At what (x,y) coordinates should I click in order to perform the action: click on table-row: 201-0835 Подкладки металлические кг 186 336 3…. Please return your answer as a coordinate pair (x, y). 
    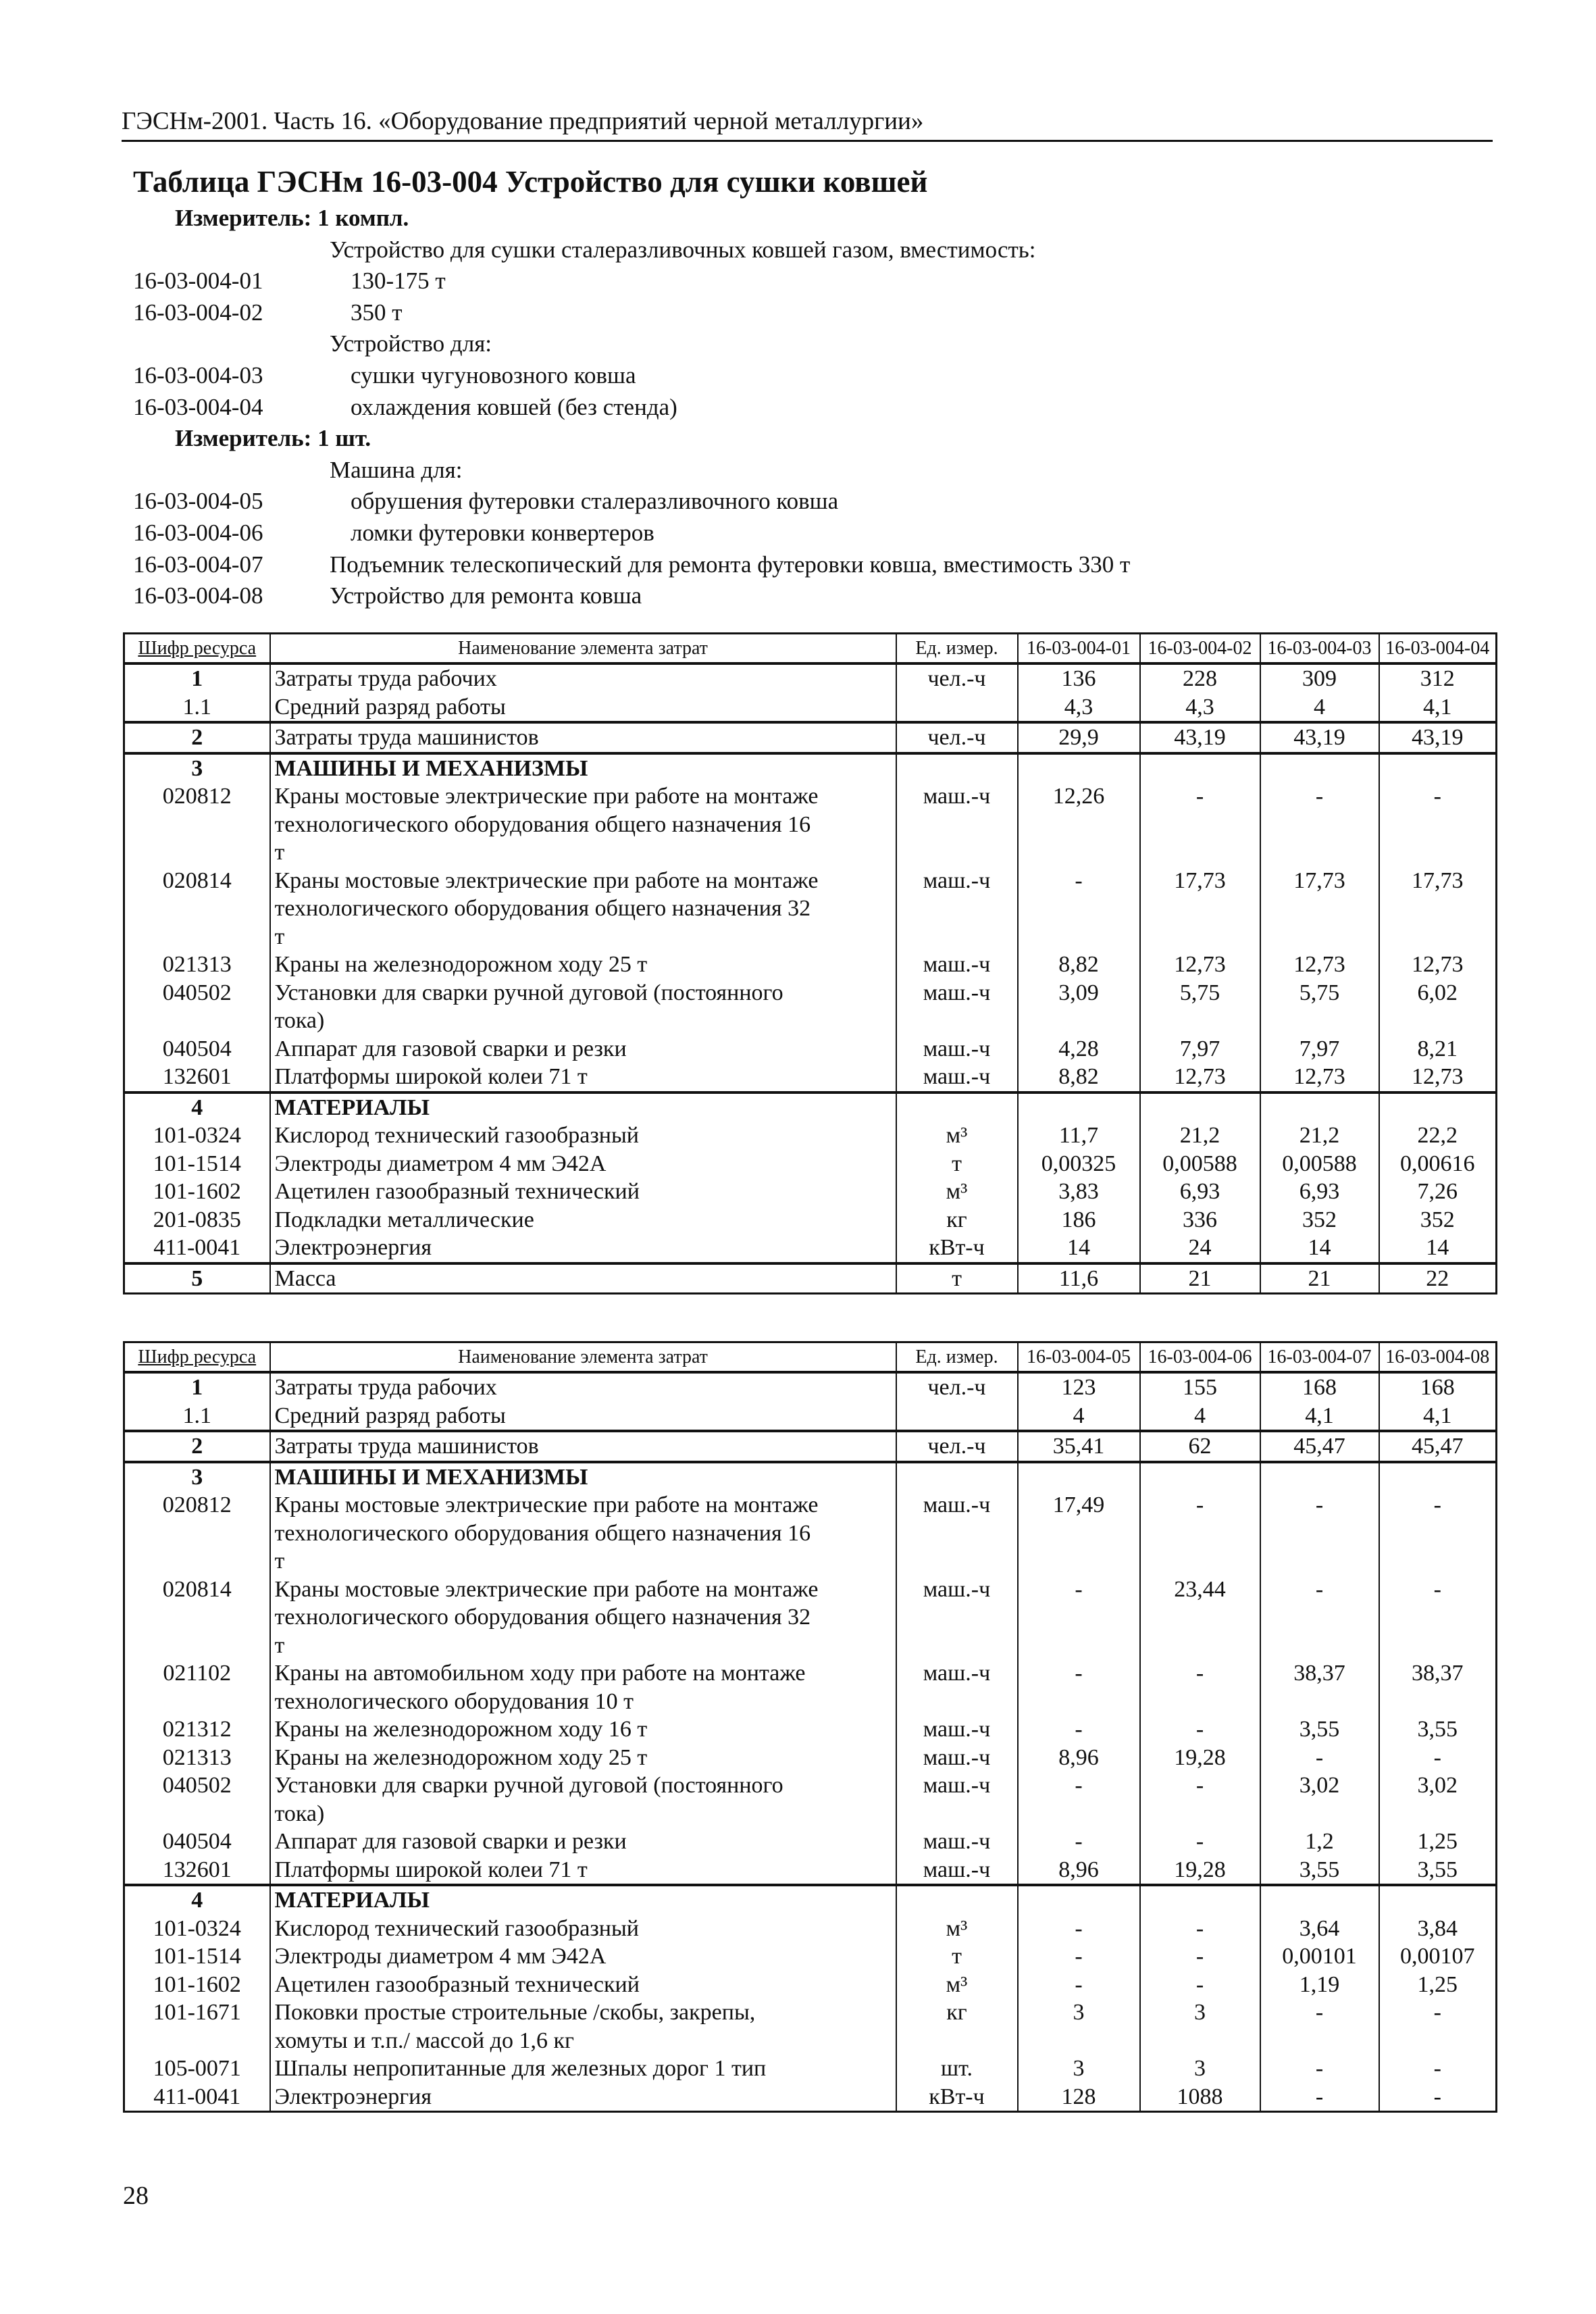
    Looking at the image, I should click on (810, 1219).